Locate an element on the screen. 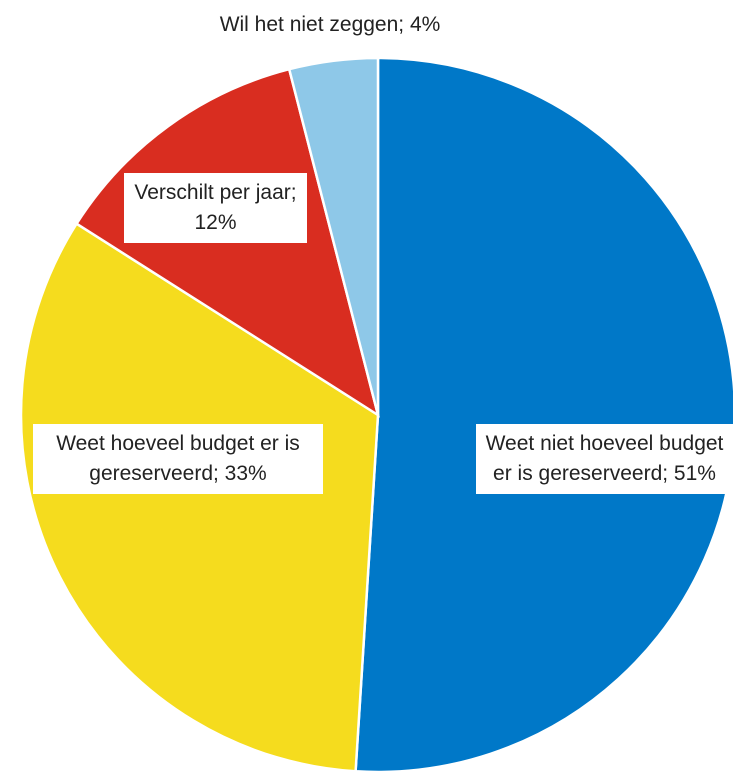 The height and width of the screenshot is (781, 733). slice-label: Wil het niet zeggen; 4% is located at coordinates (330, 24).